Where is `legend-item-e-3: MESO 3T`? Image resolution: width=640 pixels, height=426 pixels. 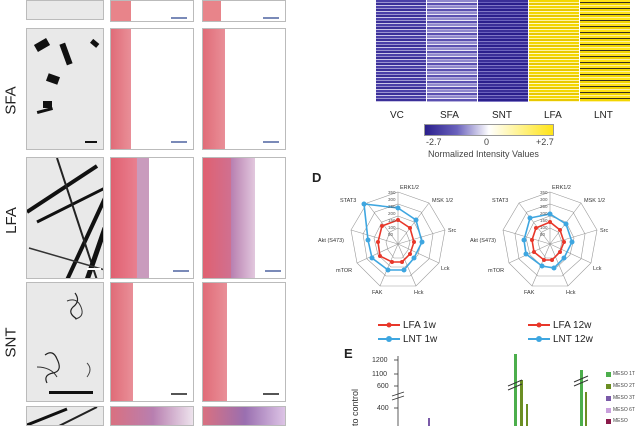
legend-item-e-3: MESO 3T is located at coordinates (623, 398).